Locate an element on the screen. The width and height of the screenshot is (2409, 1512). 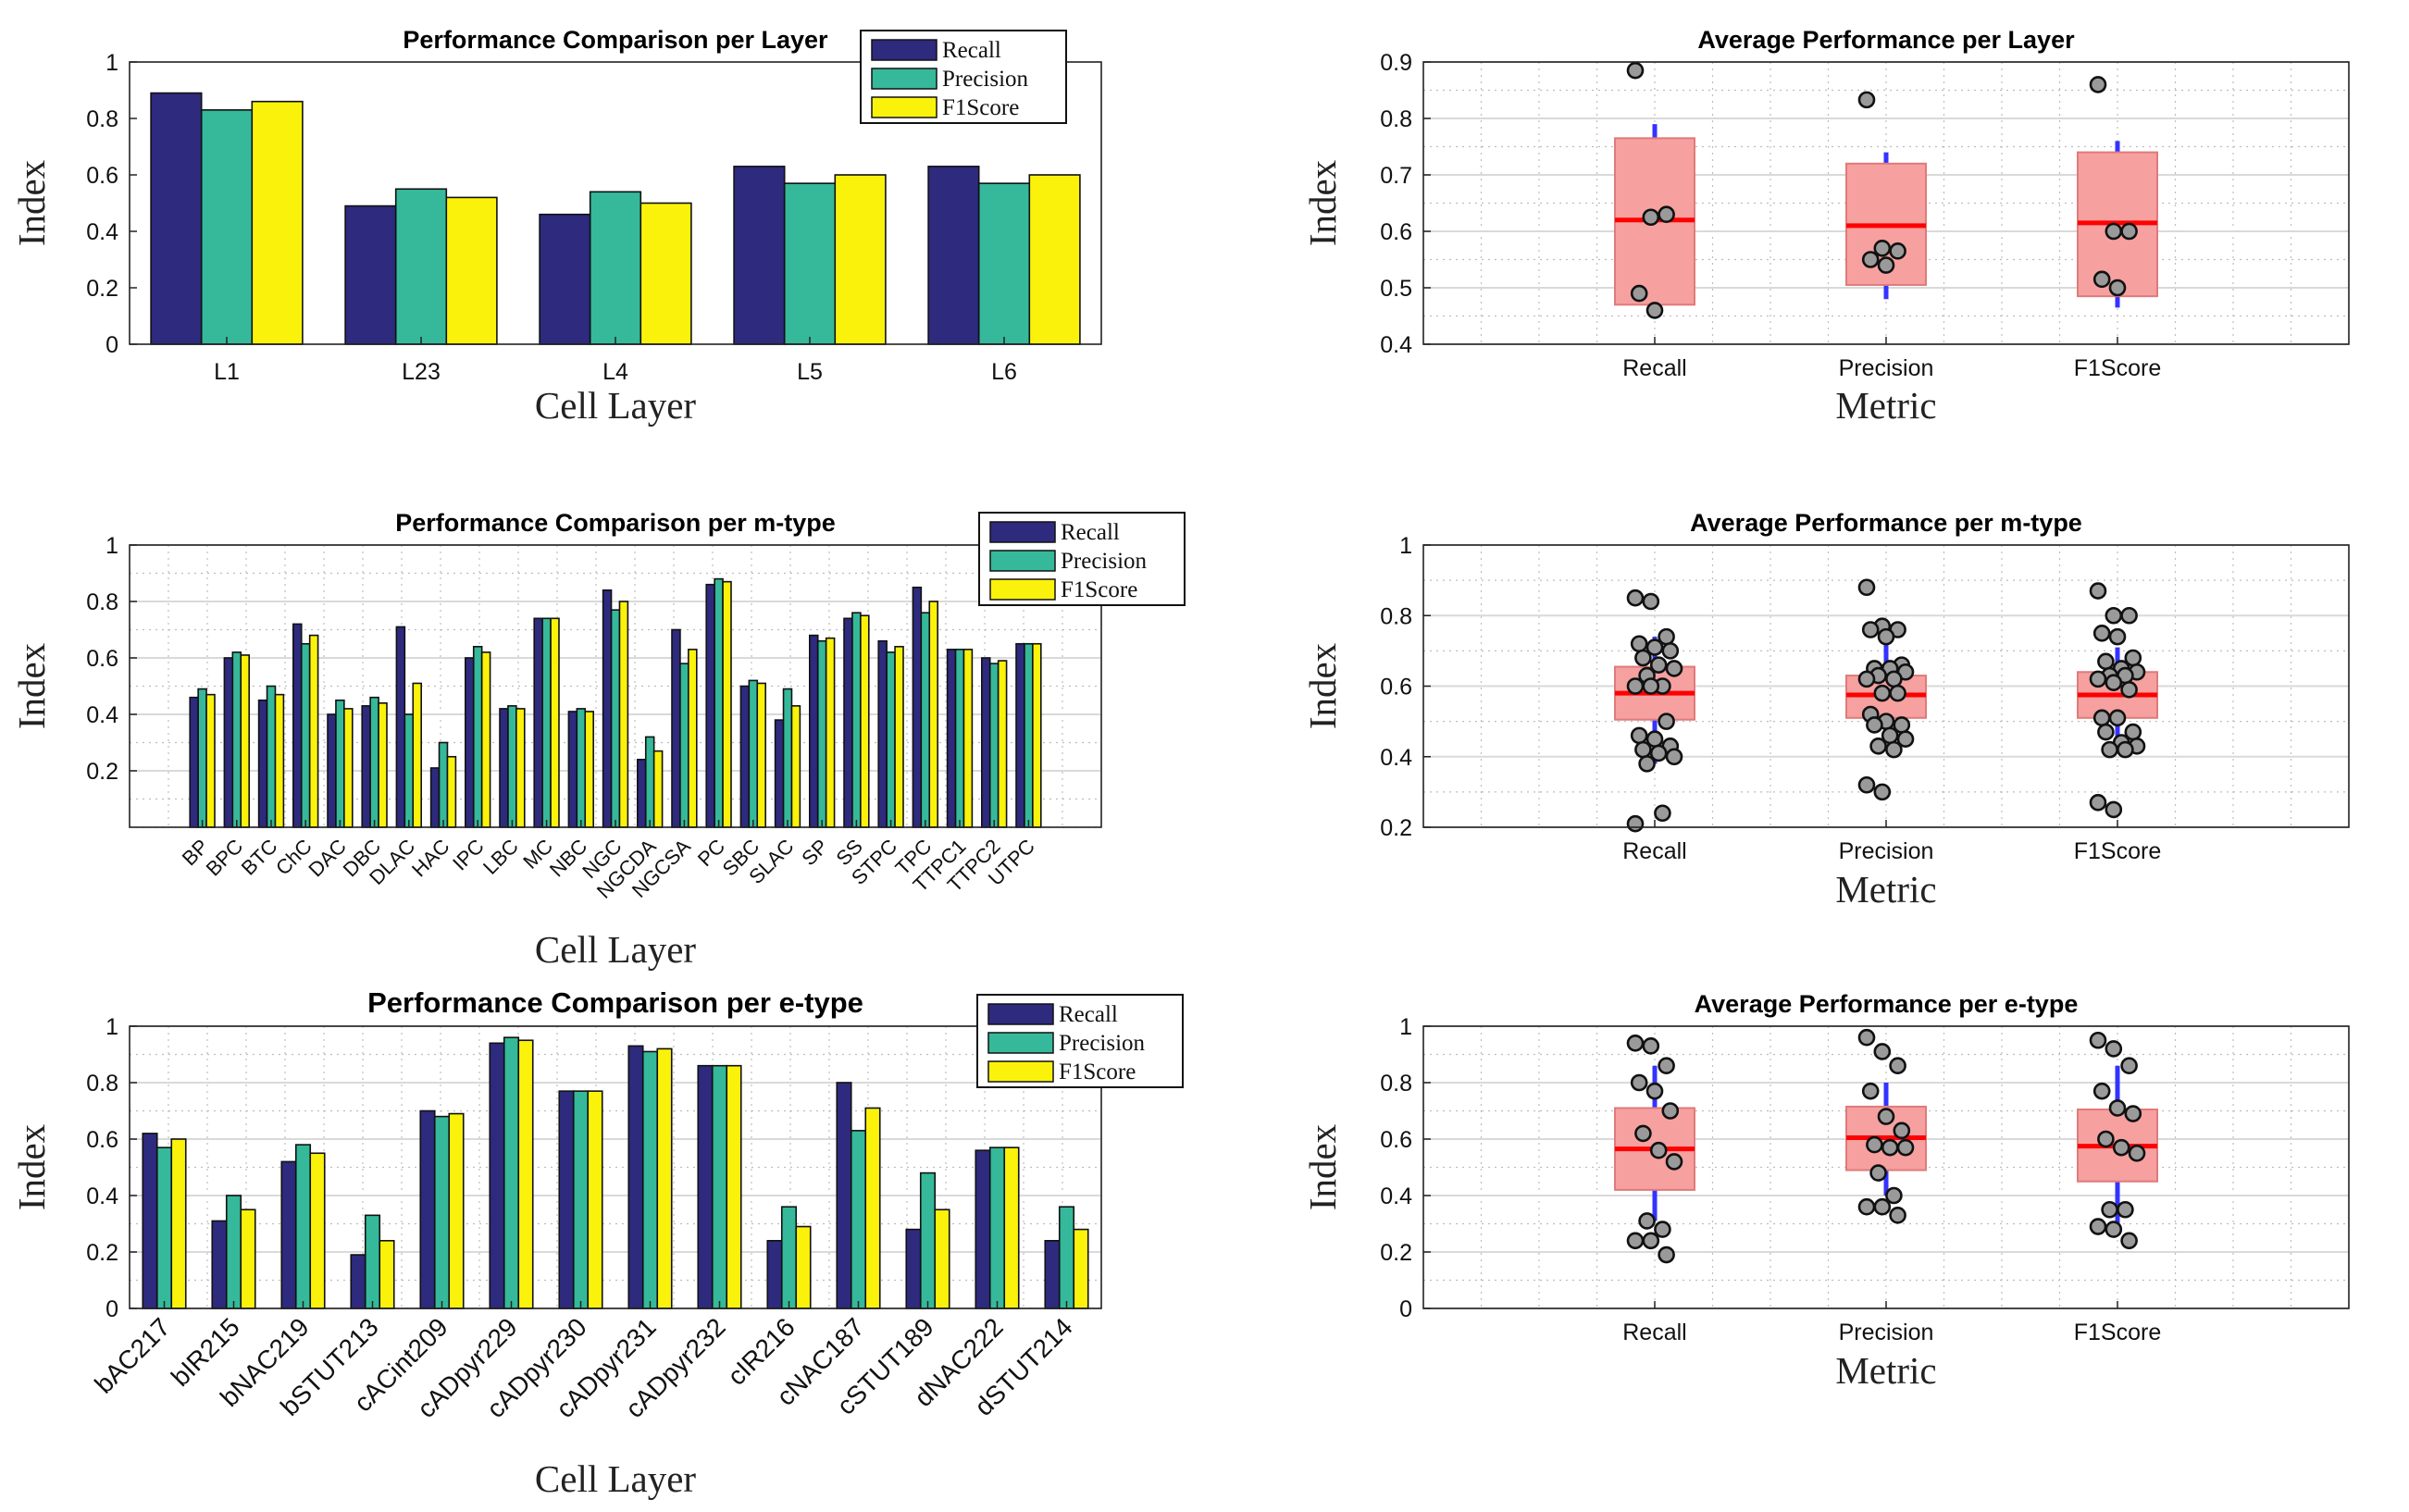
y-tick-label: 1 is located at coordinates (1405, 546).